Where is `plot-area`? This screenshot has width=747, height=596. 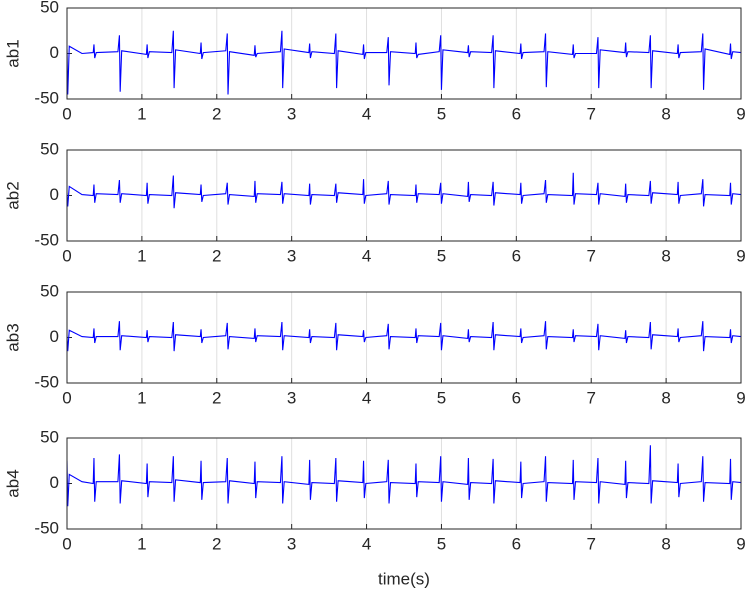 plot-area is located at coordinates (404, 53).